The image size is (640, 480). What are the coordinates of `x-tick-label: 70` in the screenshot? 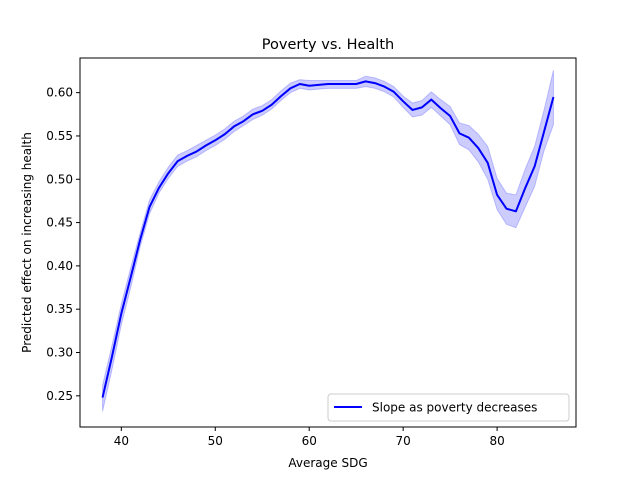 It's located at (403, 441).